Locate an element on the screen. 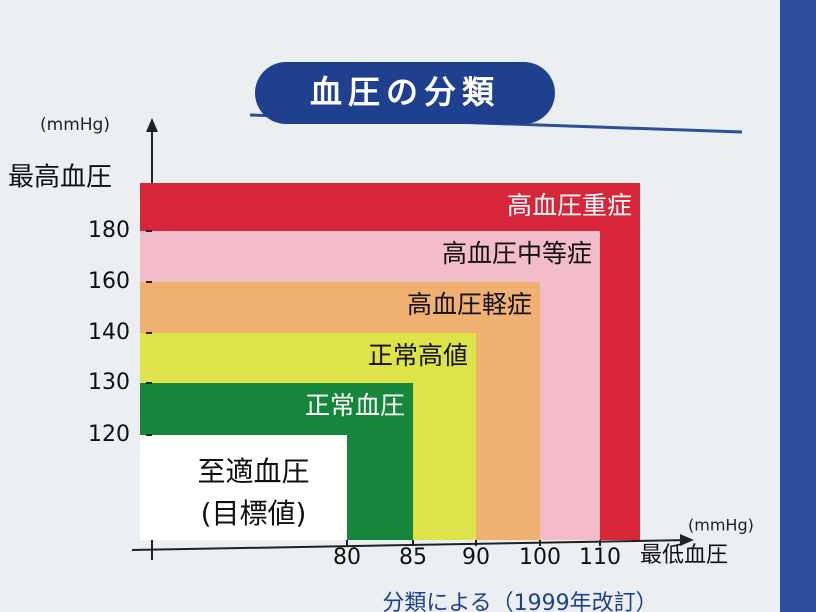  y-unit: (mmHg) is located at coordinates (75, 125).